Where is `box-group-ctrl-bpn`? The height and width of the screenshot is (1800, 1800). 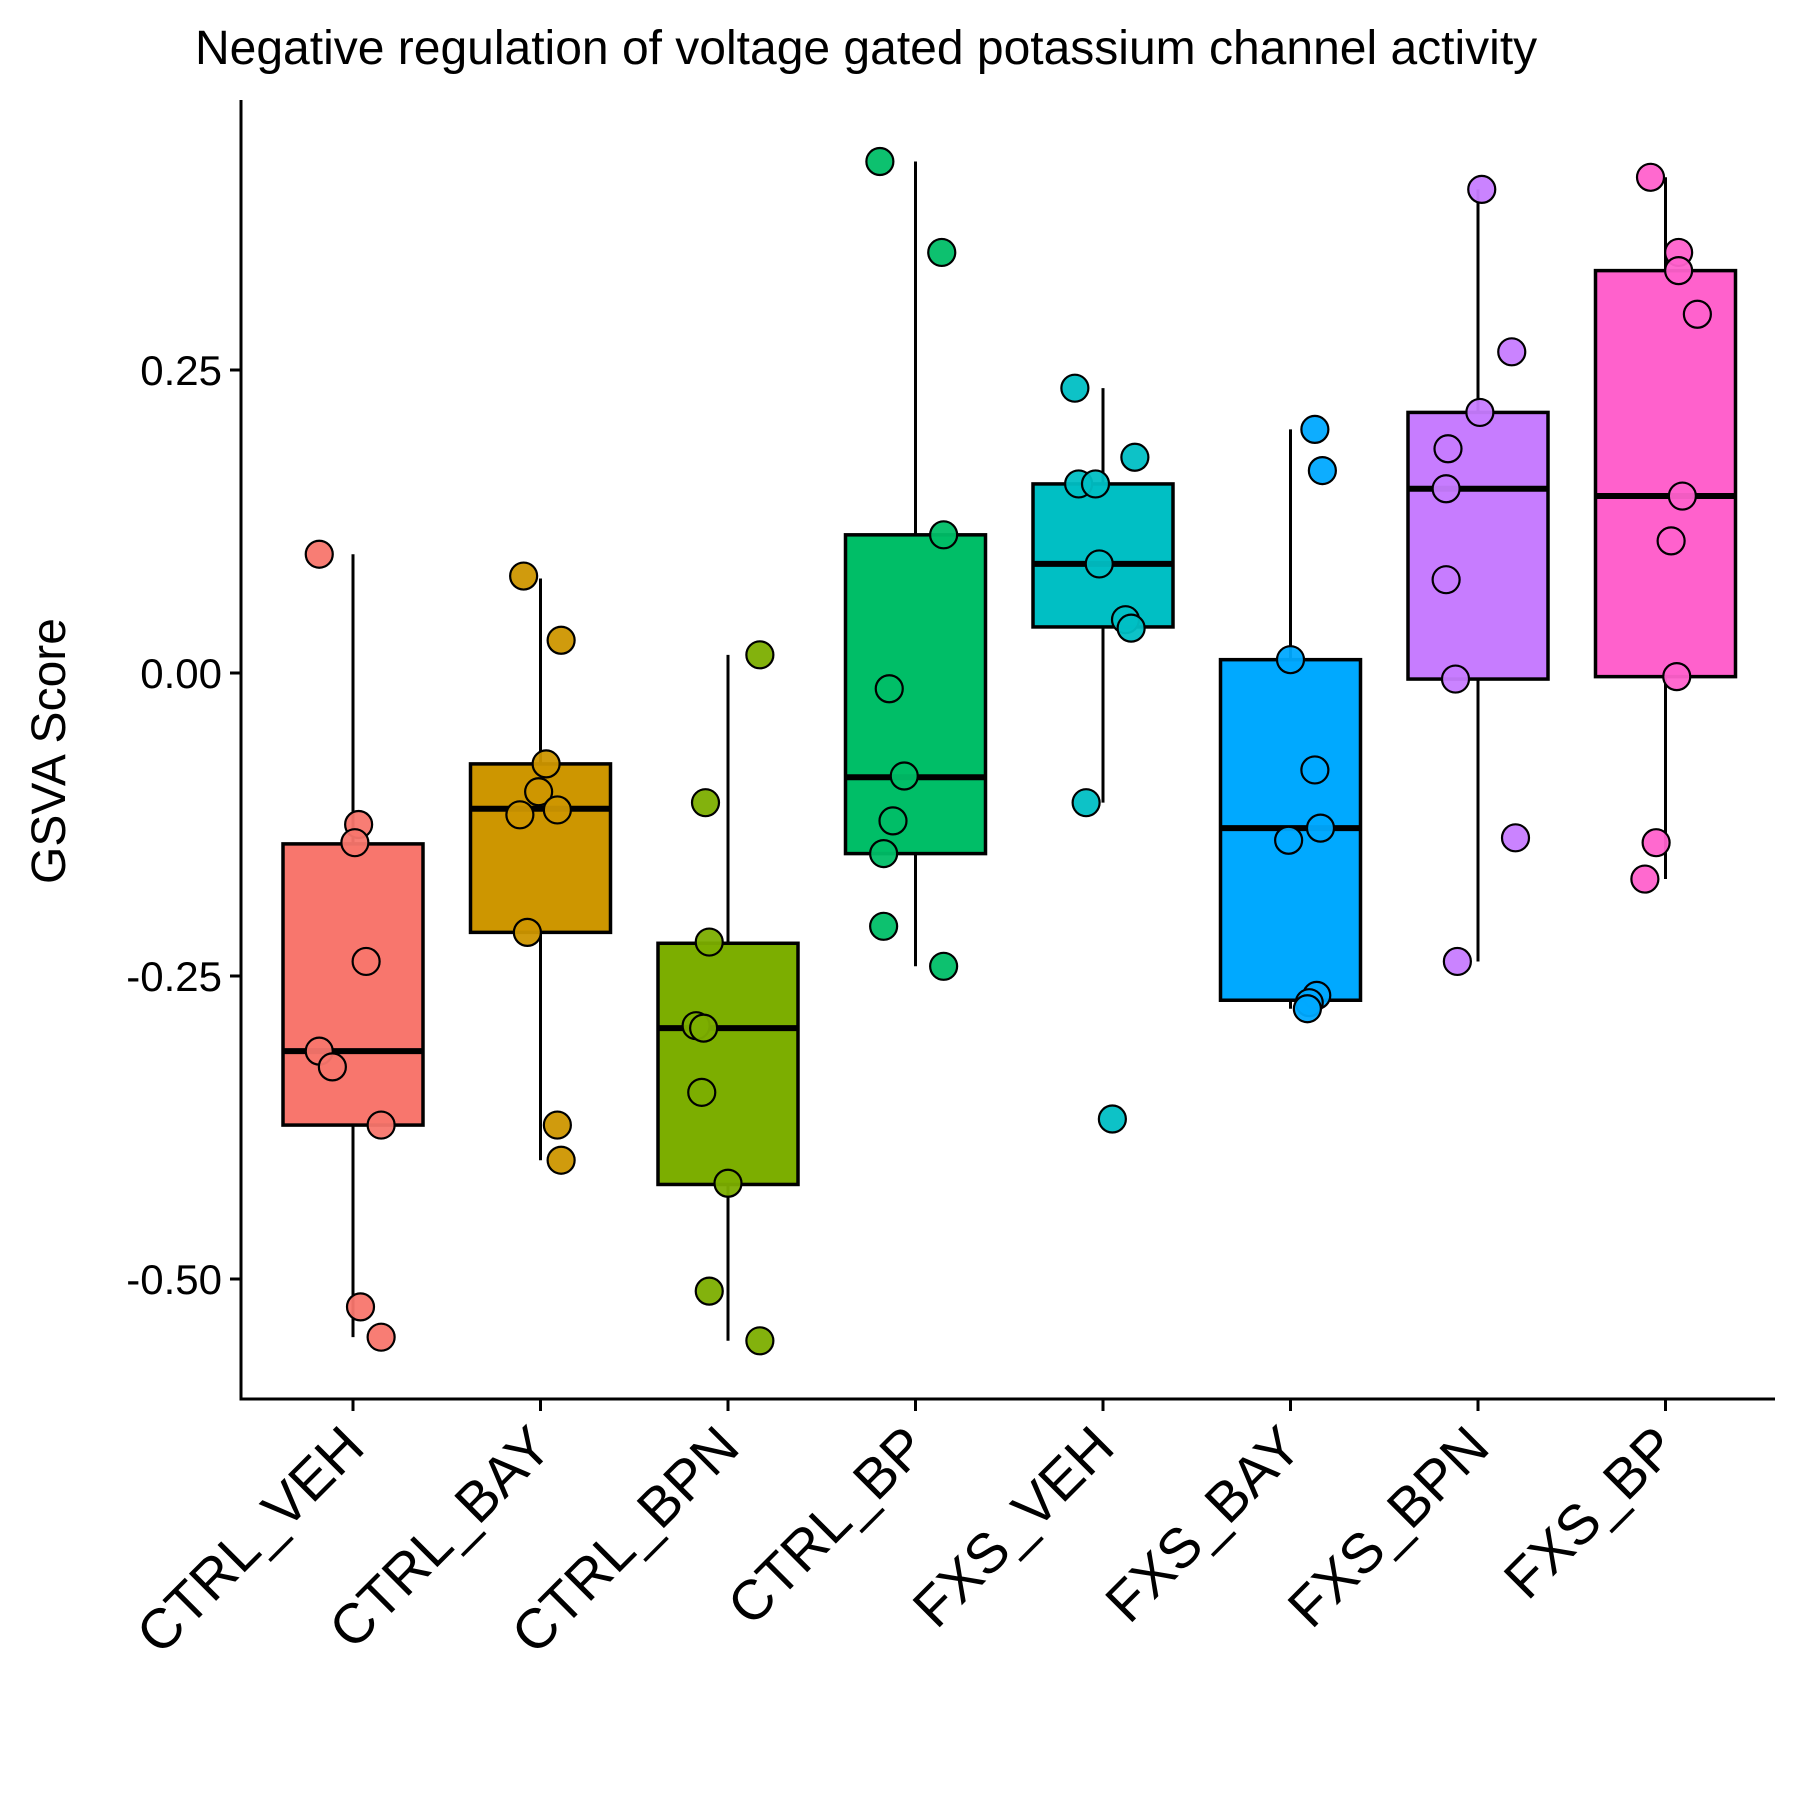 box-group-ctrl-bpn is located at coordinates (728, 998).